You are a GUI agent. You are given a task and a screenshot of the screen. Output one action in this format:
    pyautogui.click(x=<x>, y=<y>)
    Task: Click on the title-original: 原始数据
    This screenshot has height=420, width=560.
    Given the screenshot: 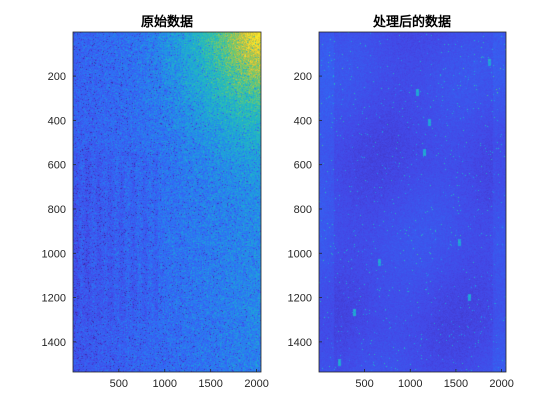 What is the action you would take?
    pyautogui.click(x=167, y=22)
    